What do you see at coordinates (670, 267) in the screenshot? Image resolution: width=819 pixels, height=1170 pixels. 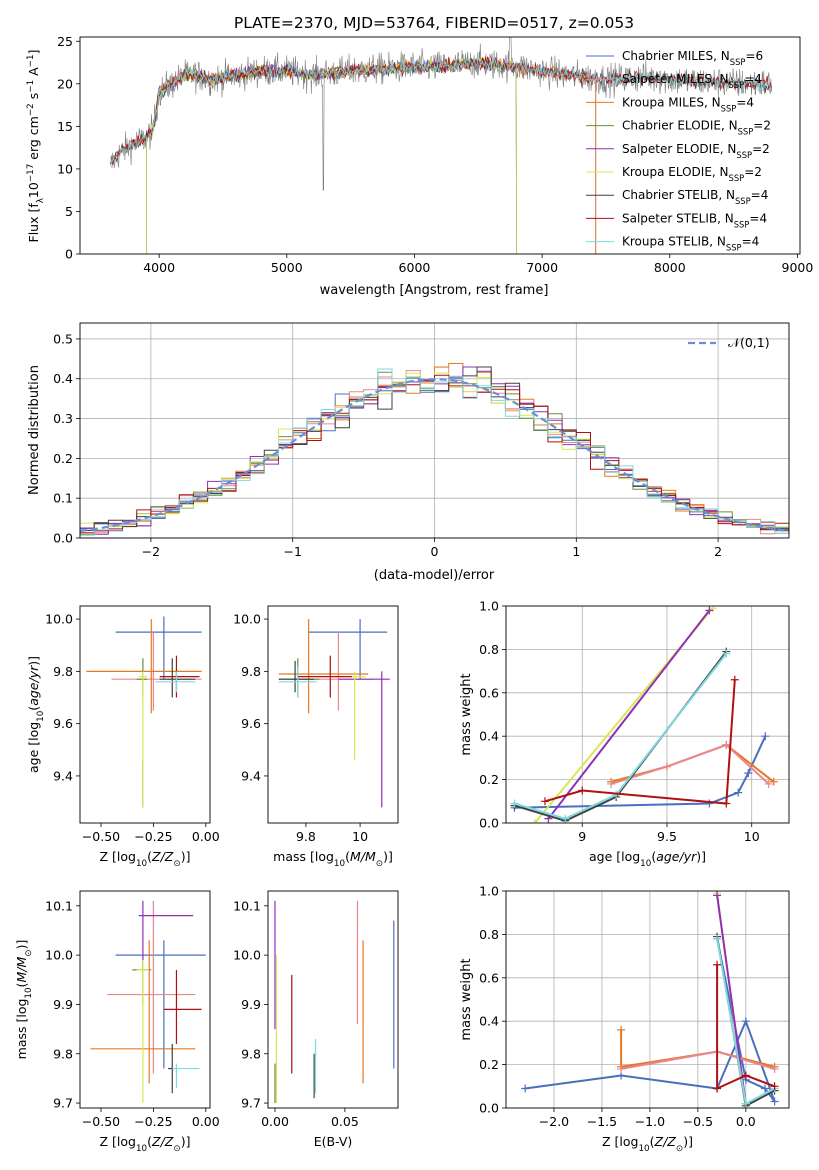 I see `x-tick-label: 8000` at bounding box center [670, 267].